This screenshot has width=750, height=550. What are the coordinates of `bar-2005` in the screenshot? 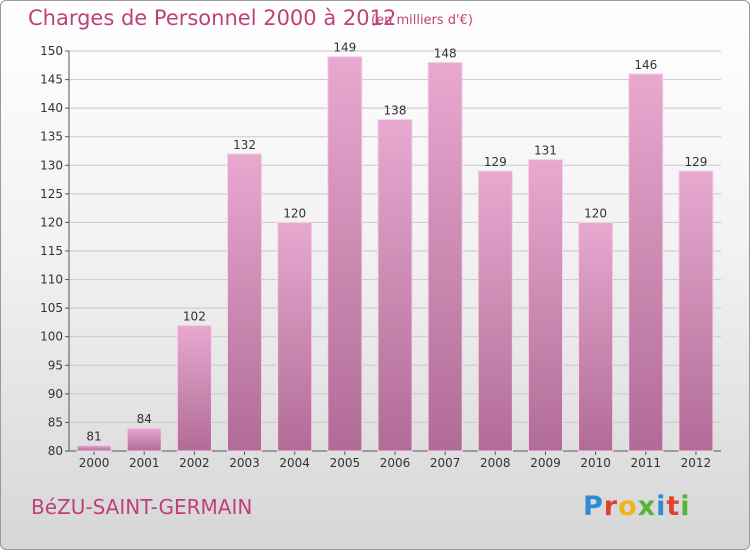 It's located at (345, 254).